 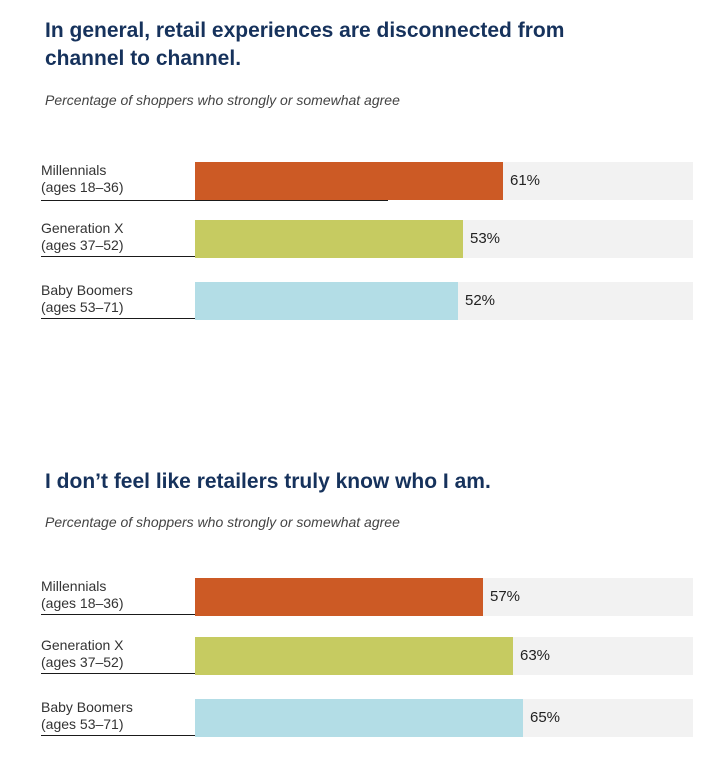 What do you see at coordinates (480, 300) in the screenshot?
I see `value-label-baby-boomers: 52%` at bounding box center [480, 300].